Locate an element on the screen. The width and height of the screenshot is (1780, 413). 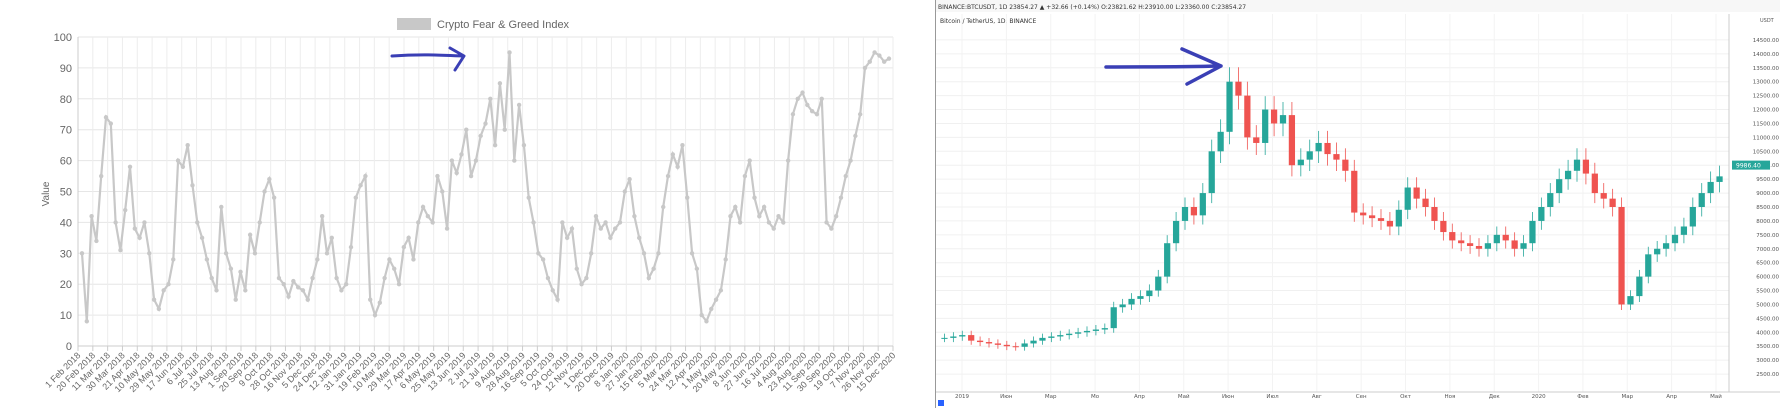
time-tick-label: Ноя is located at coordinates (1449, 397).